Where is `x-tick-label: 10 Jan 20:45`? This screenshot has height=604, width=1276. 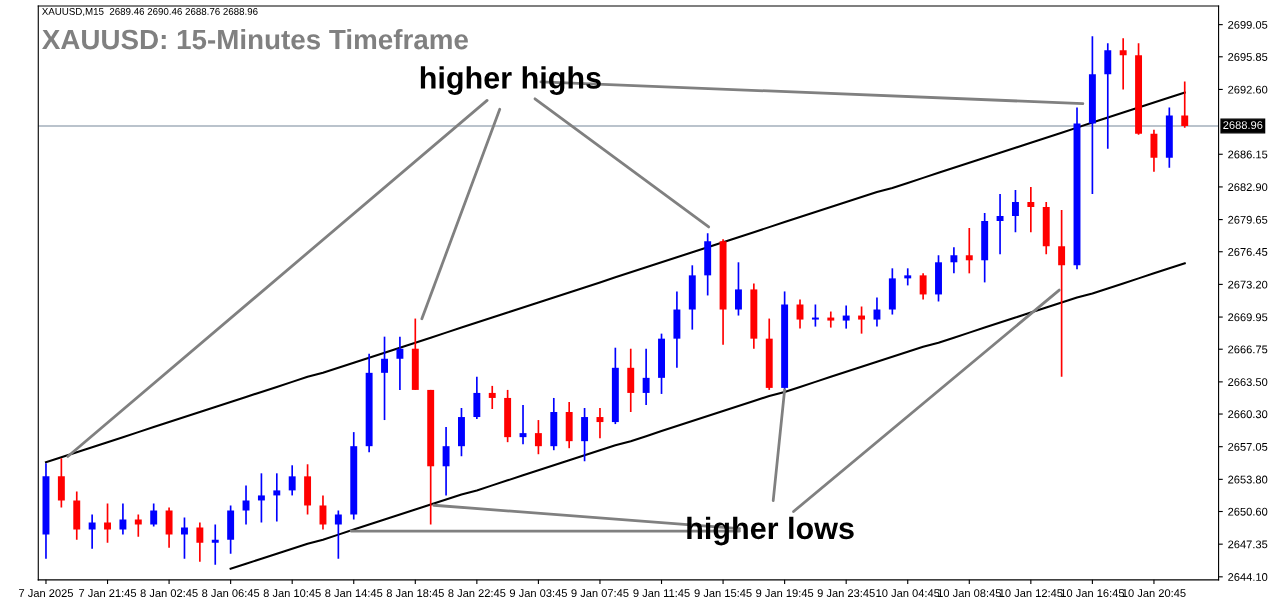 x-tick-label: 10 Jan 20:45 is located at coordinates (1154, 593).